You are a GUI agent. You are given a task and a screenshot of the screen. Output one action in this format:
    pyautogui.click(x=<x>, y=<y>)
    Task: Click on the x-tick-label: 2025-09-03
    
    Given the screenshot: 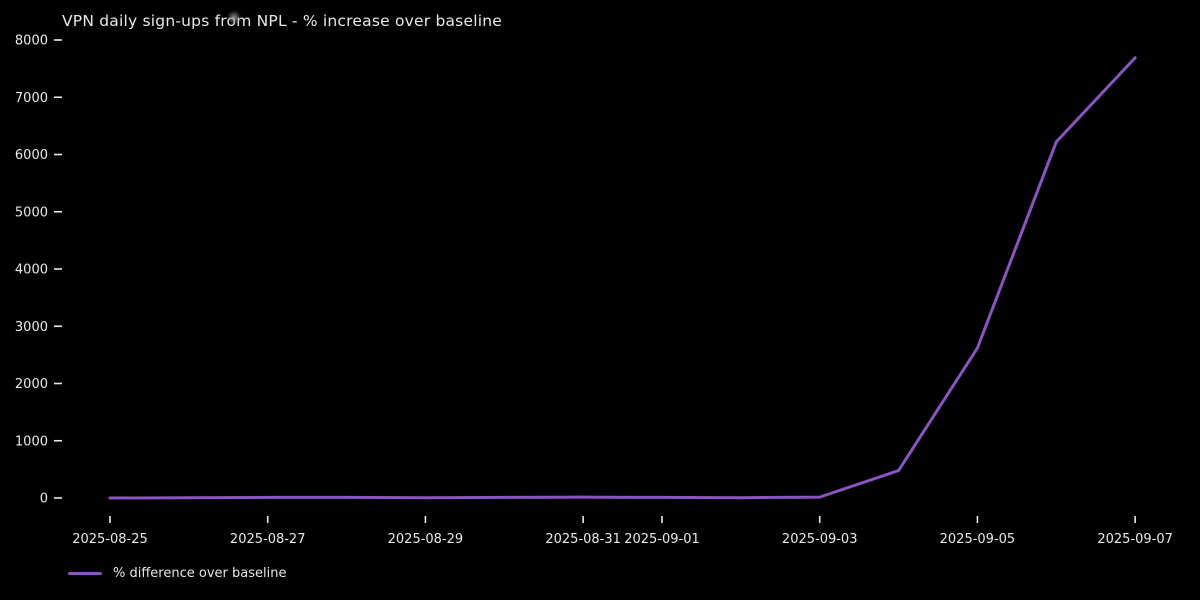 What is the action you would take?
    pyautogui.click(x=820, y=539)
    